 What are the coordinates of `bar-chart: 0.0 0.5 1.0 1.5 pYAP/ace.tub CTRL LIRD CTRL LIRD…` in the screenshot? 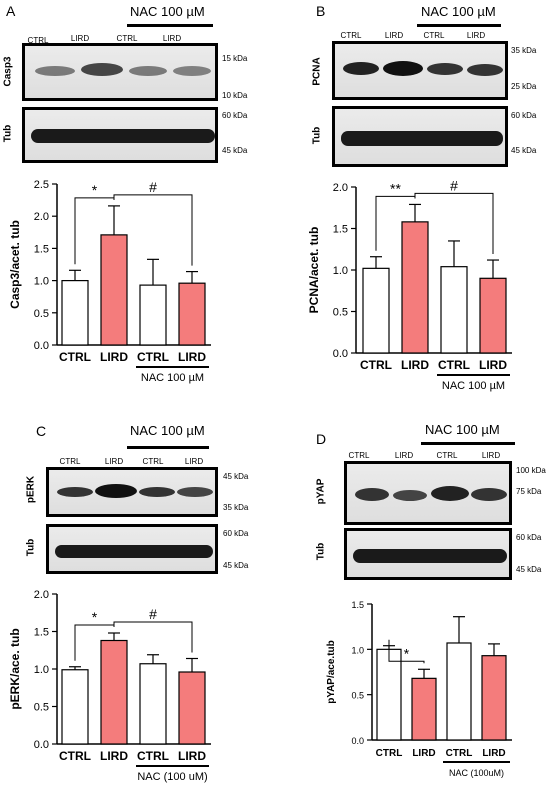 It's located at (419, 689).